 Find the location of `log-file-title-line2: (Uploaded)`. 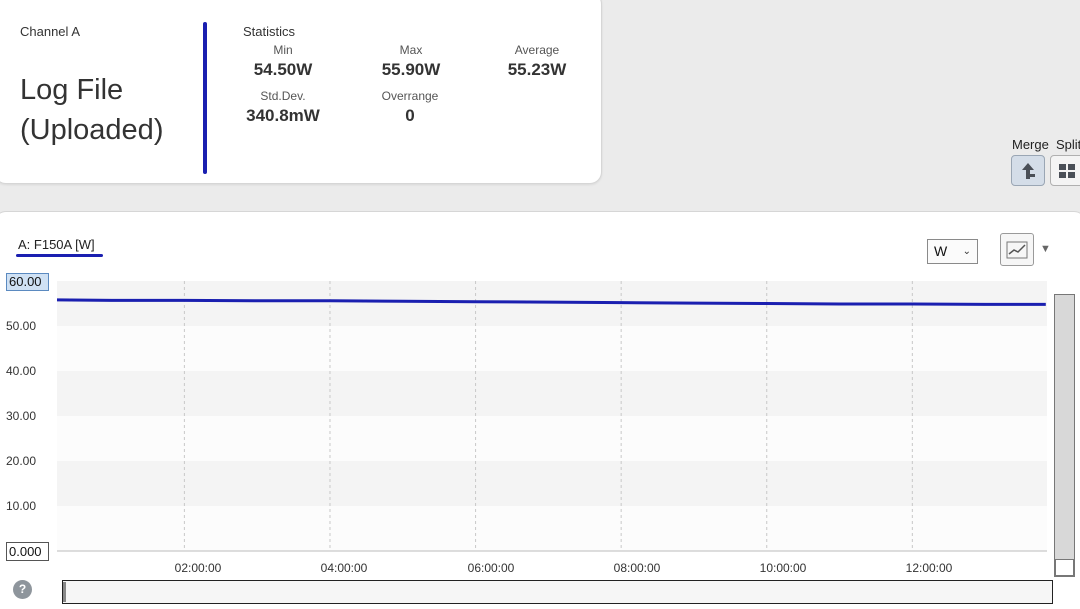

log-file-title-line2: (Uploaded) is located at coordinates (92, 130).